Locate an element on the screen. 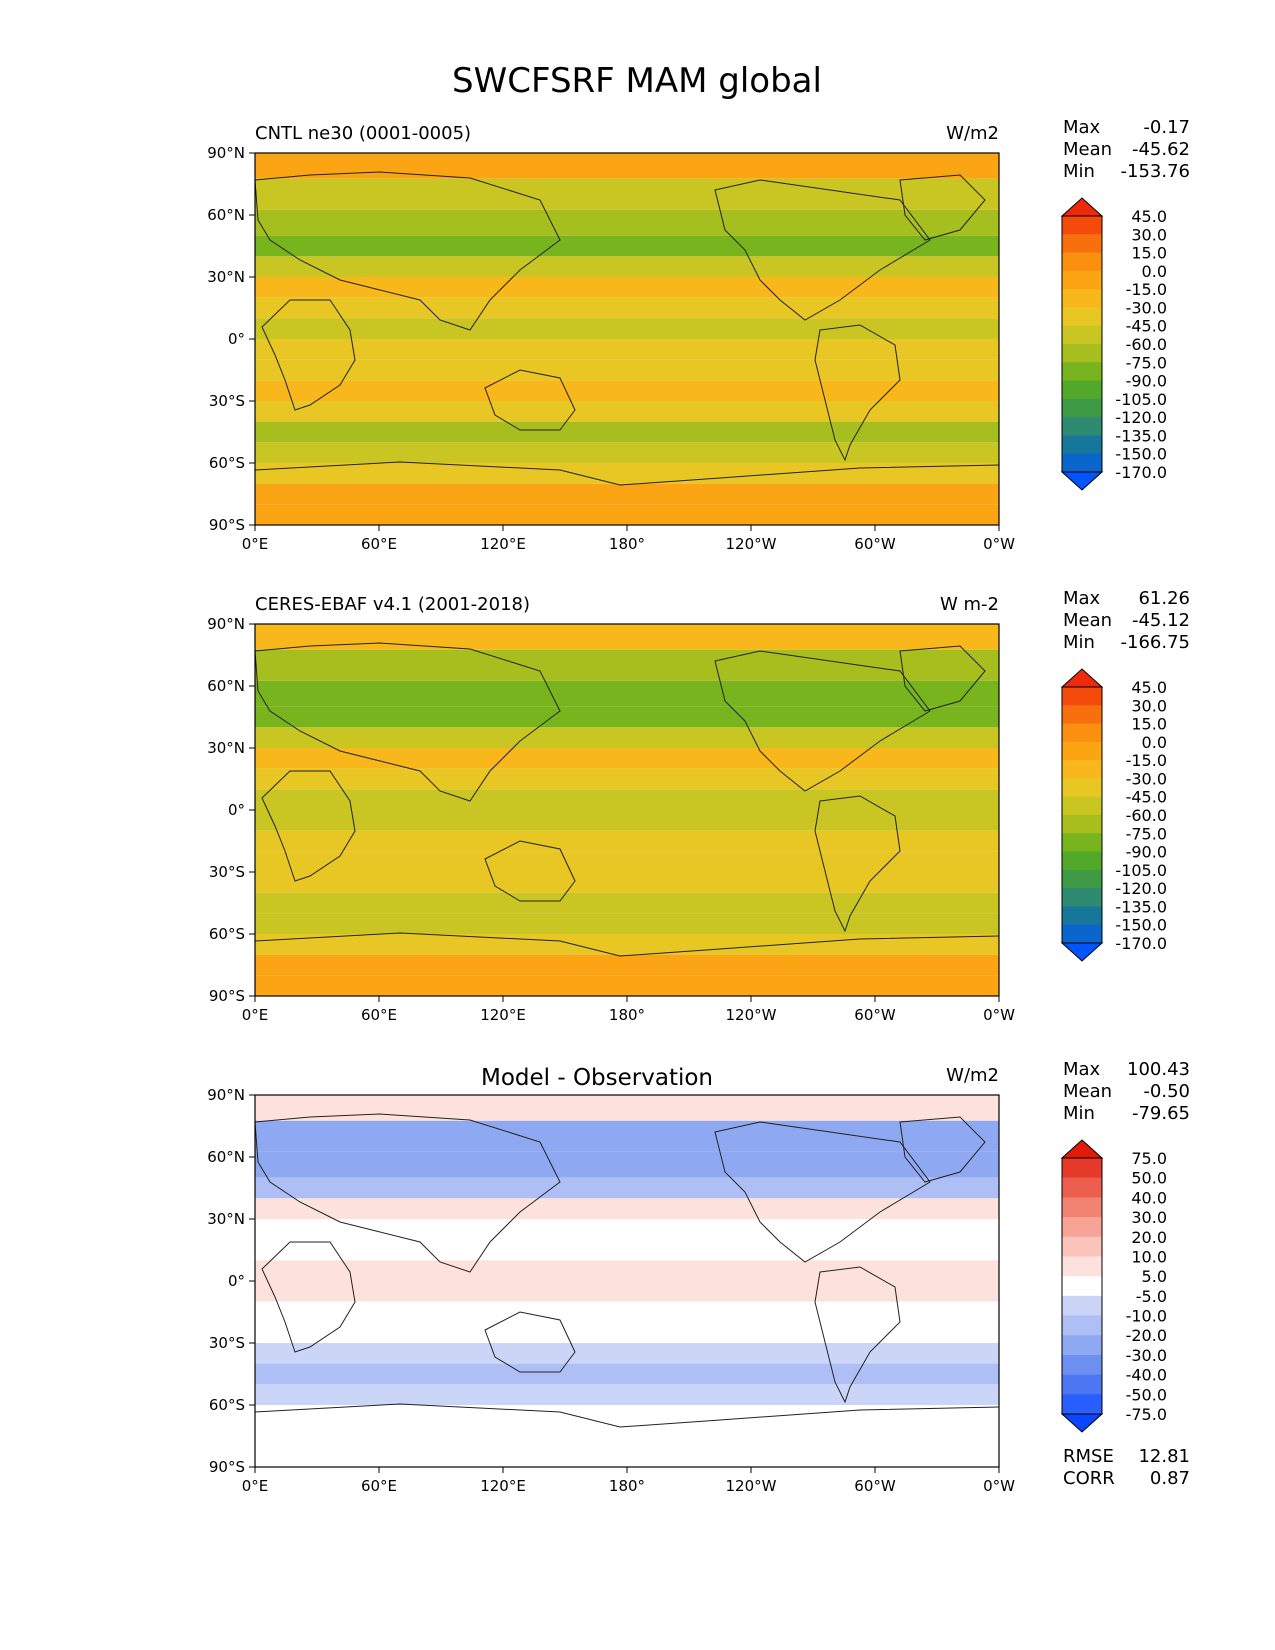 Image resolution: width=1275 pixels, height=1650 pixels. colorbar-label: -135.0 is located at coordinates (1141, 435).